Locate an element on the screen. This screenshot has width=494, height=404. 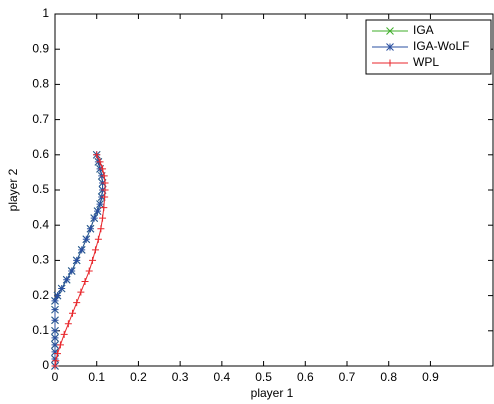
legend-label: IGA-WoLF is located at coordinates (441, 46).